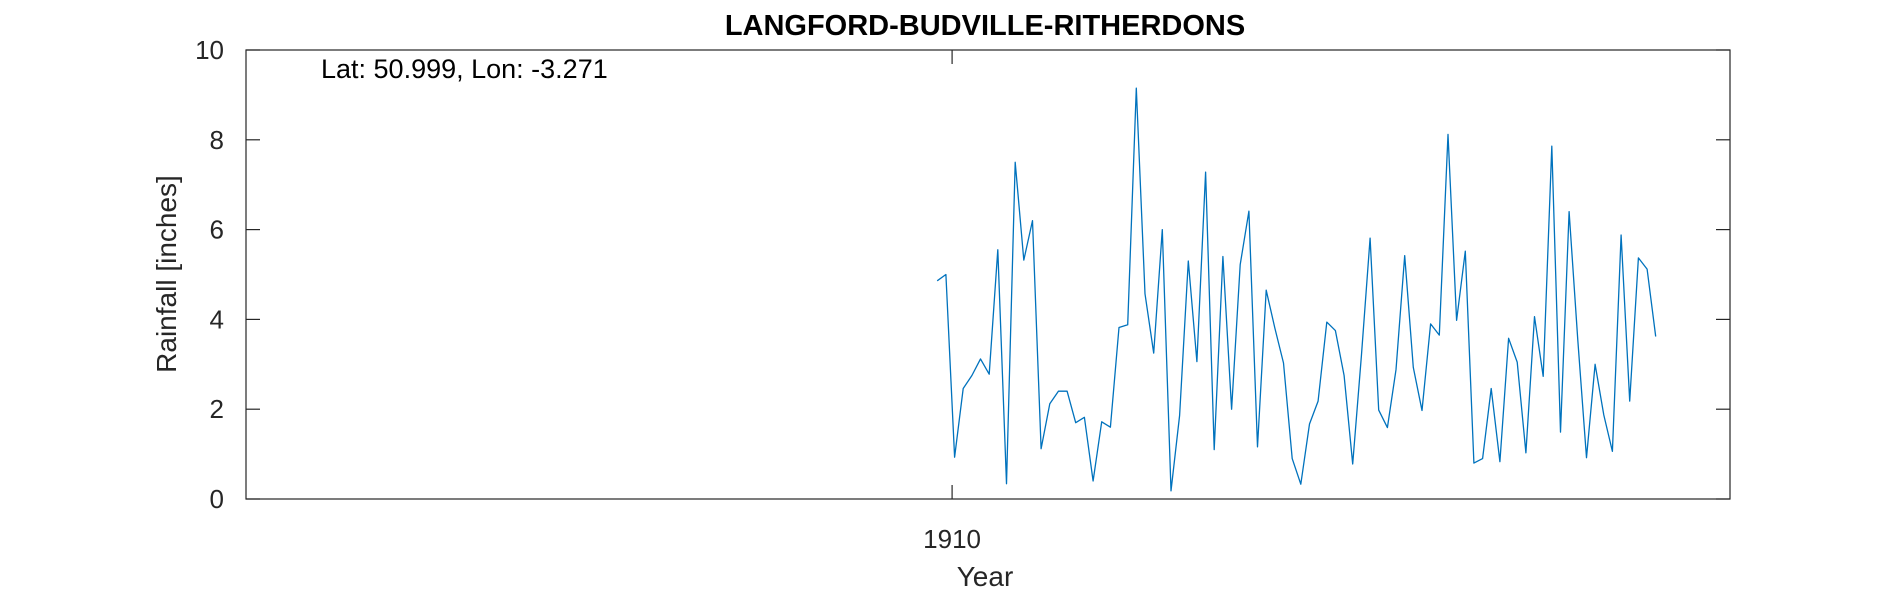 This screenshot has width=1890, height=591. Describe the element at coordinates (952, 539) in the screenshot. I see `x-tick-label: 1910` at that location.